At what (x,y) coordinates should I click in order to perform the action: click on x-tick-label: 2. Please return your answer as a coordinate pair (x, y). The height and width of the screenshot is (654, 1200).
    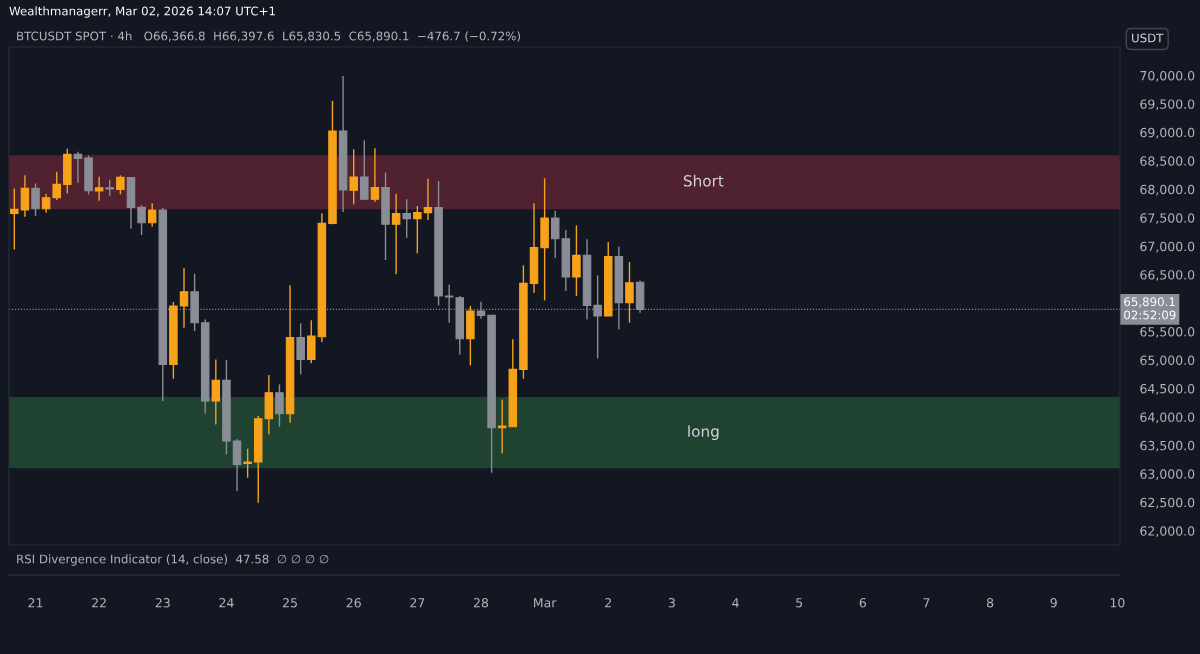
    Looking at the image, I should click on (608, 603).